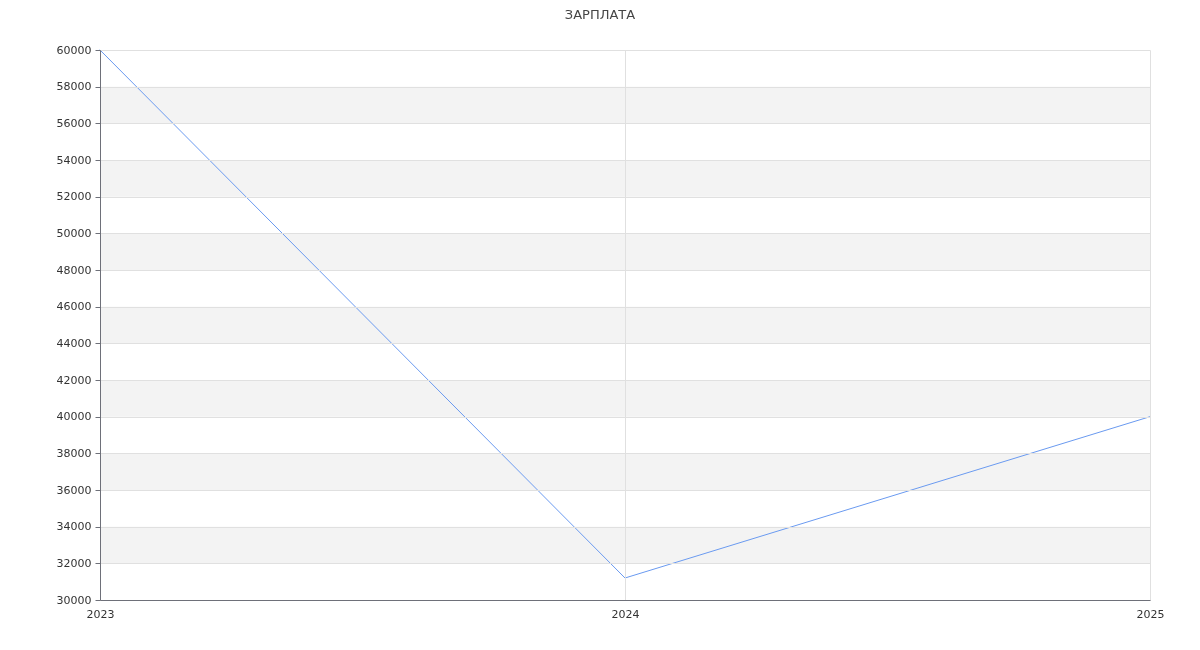  Describe the element at coordinates (74, 563) in the screenshot. I see `y-tick-label: 32000` at that location.